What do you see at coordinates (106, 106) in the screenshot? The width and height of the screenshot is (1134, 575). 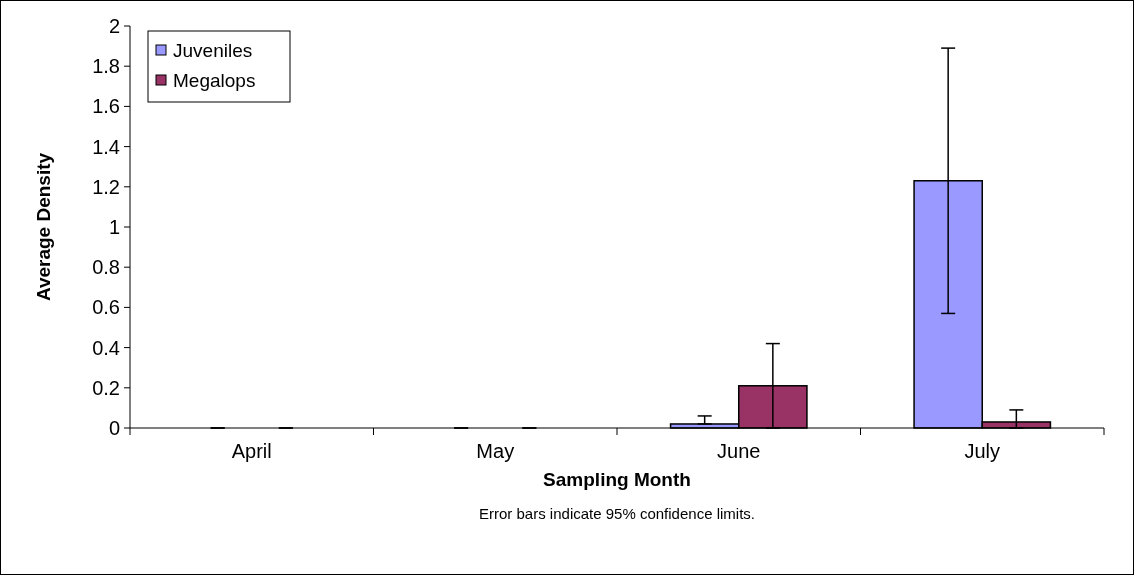 I see `y-tick-label: 1.6` at bounding box center [106, 106].